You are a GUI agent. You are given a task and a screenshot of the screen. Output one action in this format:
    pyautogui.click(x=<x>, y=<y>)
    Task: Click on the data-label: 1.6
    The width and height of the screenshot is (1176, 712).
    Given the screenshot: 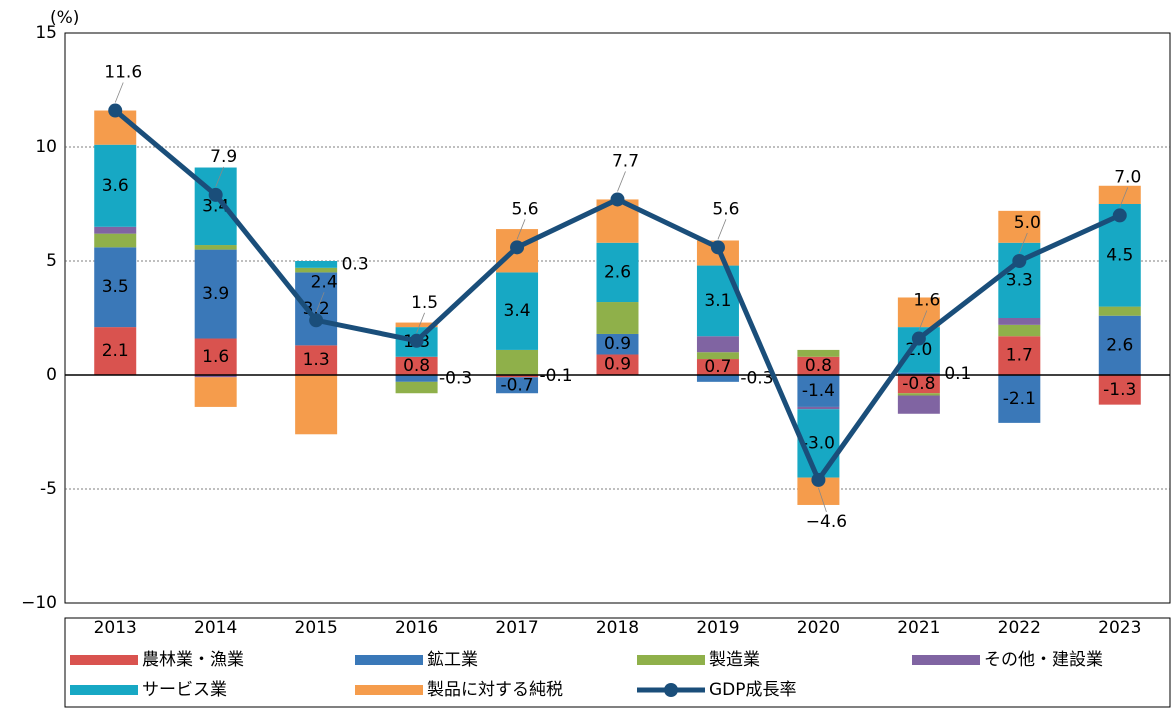 What is the action you would take?
    pyautogui.click(x=215, y=357)
    